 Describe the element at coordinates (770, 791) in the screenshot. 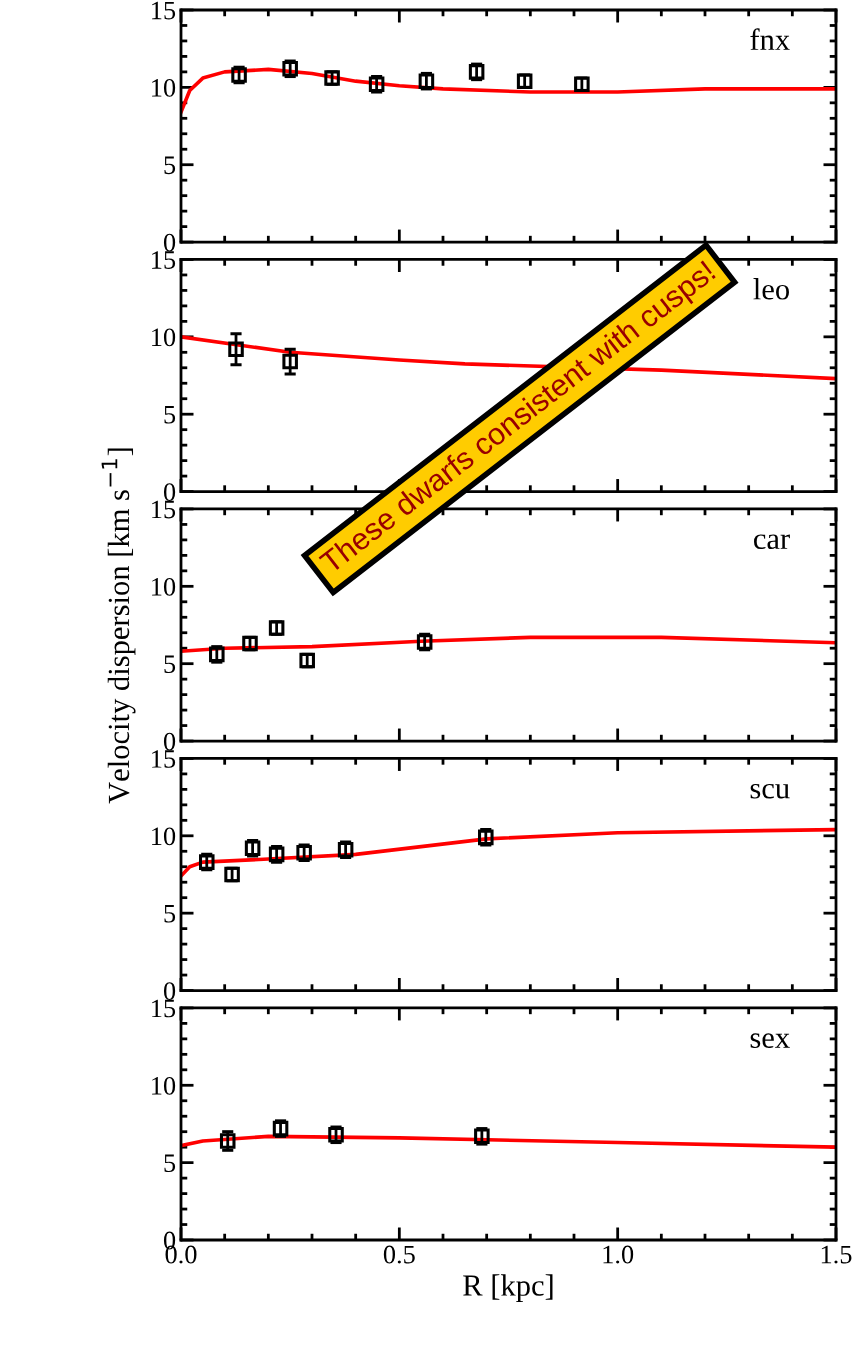

I see `text: scu` at that location.